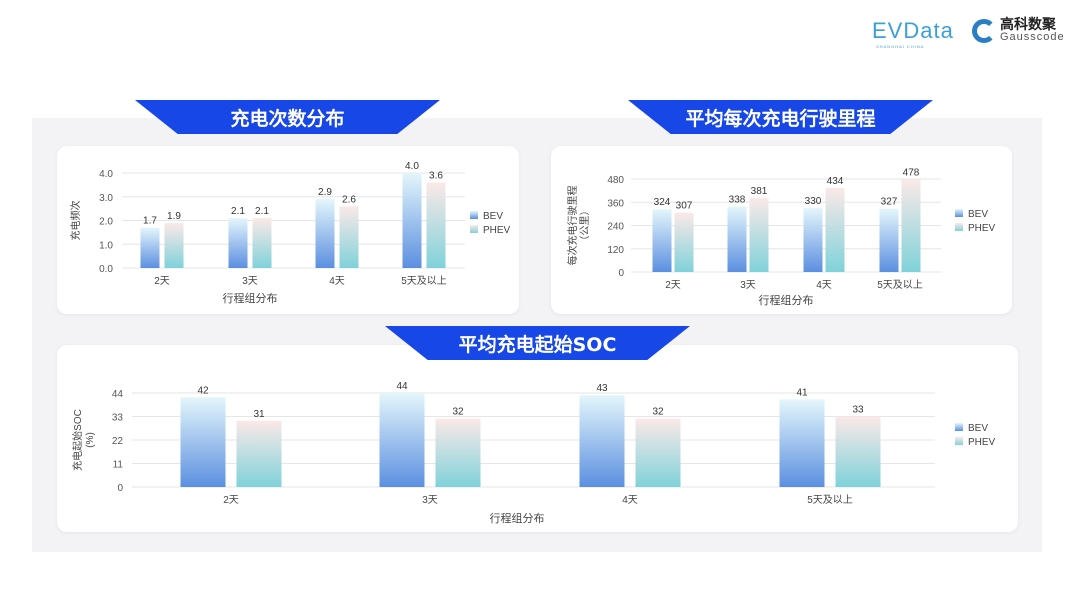  I want to click on value-label: 44, so click(402, 386).